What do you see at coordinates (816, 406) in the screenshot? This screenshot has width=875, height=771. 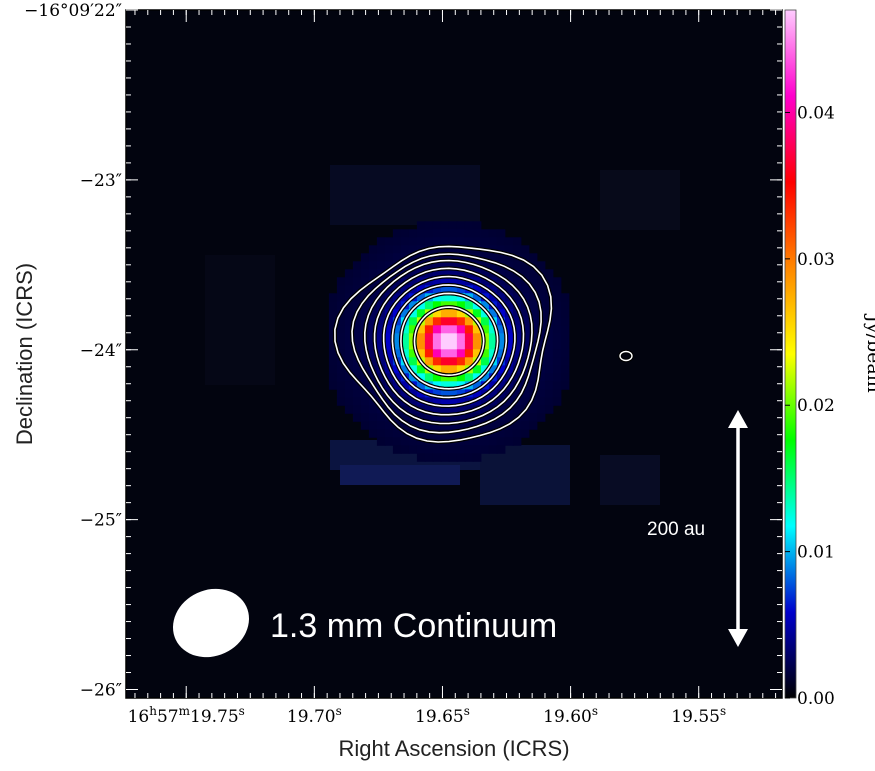 I see `colorbar-tick-label: 0.02` at bounding box center [816, 406].